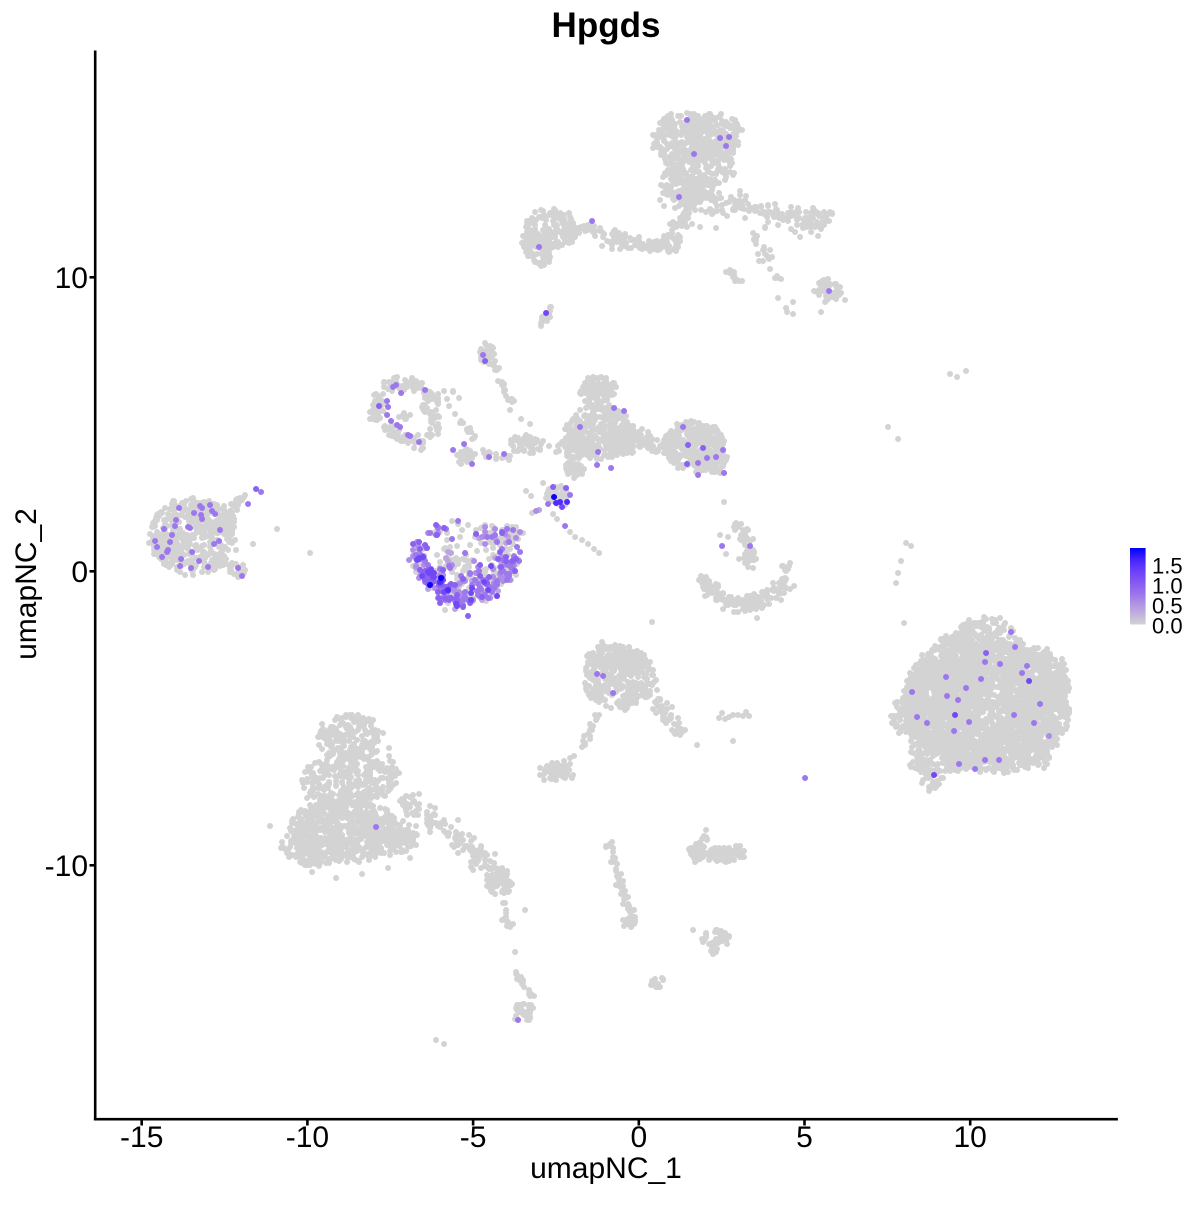  Describe the element at coordinates (606, 1168) in the screenshot. I see `svg-text: umapNC_1` at that location.